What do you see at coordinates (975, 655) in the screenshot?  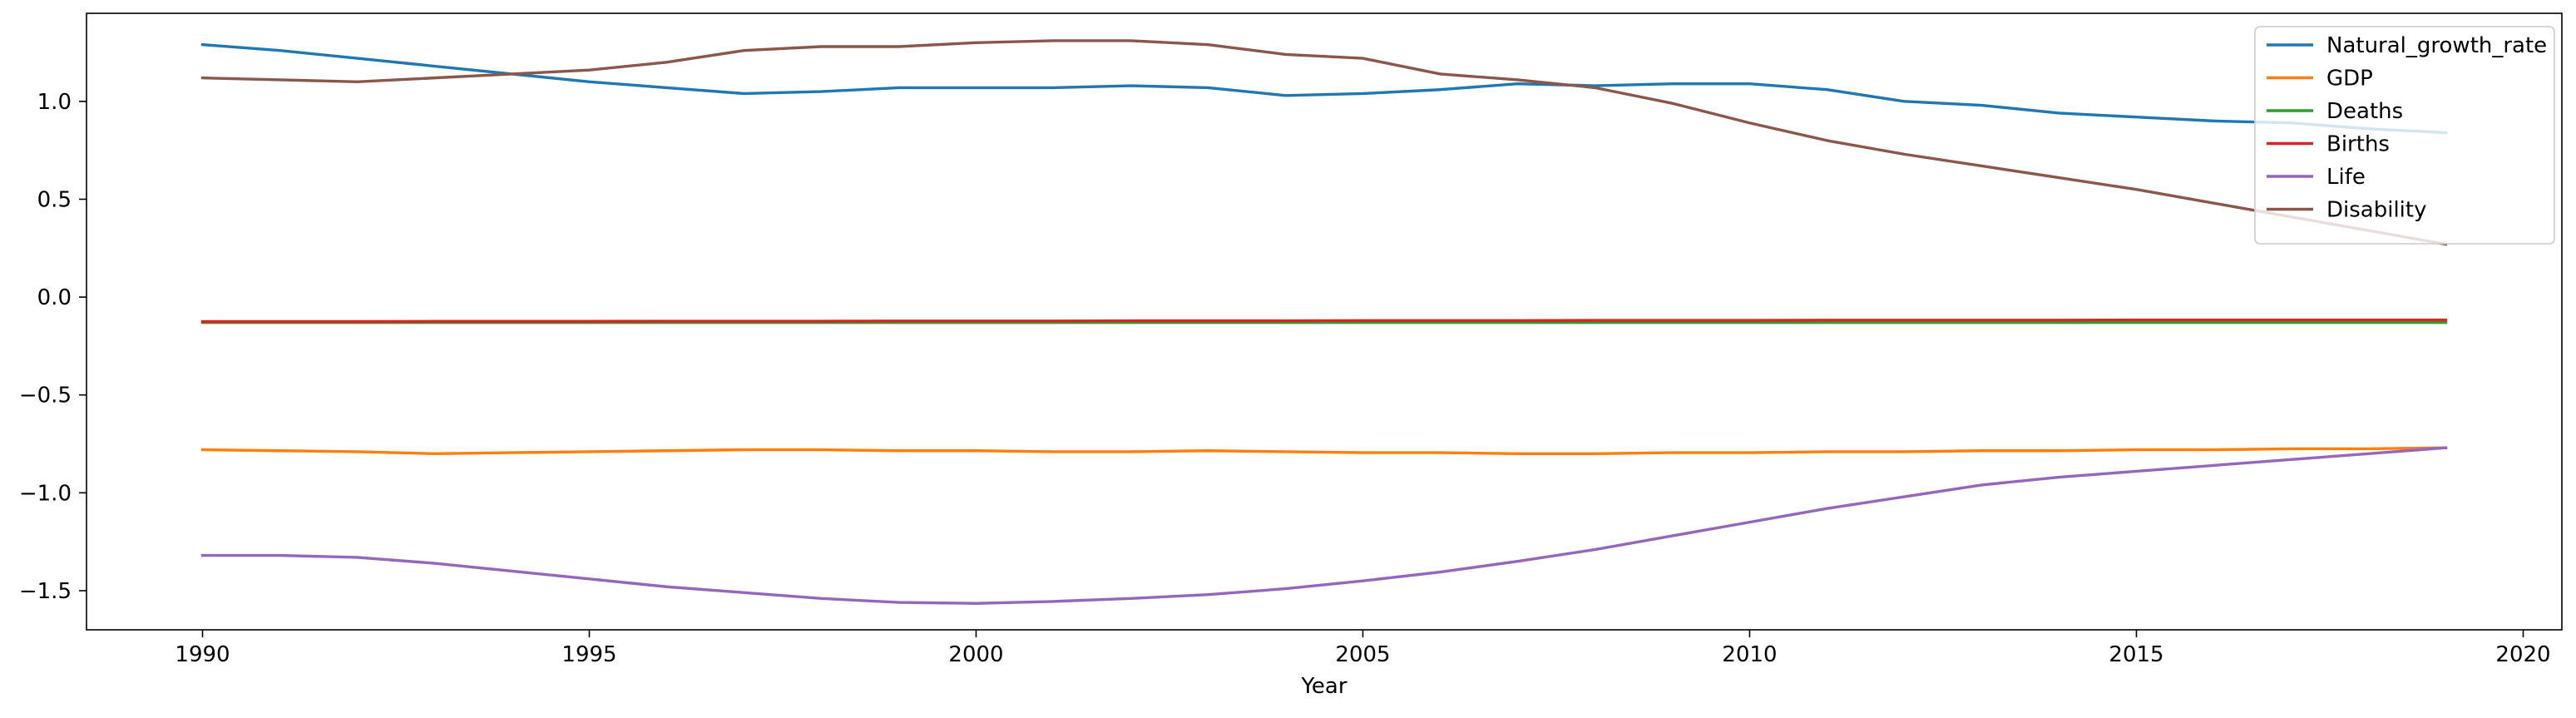 I see `x-tick-label: 2000` at bounding box center [975, 655].